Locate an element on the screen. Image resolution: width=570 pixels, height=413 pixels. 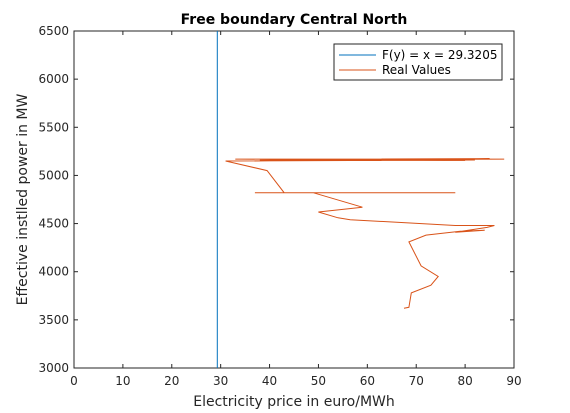
x-tick-label: 40 is located at coordinates (269, 381).